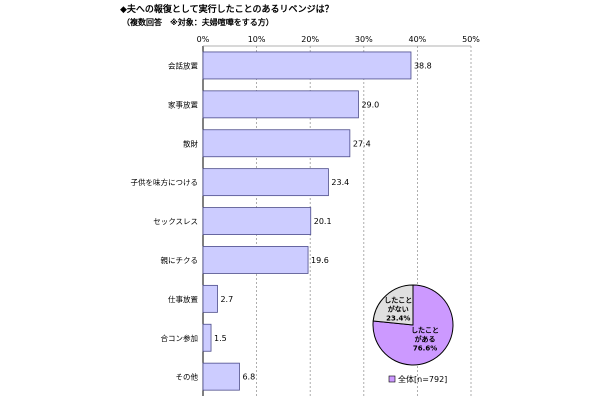 This screenshot has width=615, height=400. I want to click on category-label: 子供を味方につける, so click(165, 182).